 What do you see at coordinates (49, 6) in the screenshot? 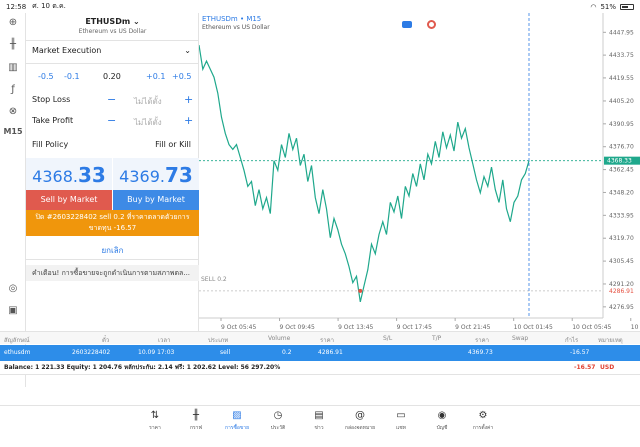
I see `date: ศ. 10 ต.ค.` at bounding box center [49, 6].